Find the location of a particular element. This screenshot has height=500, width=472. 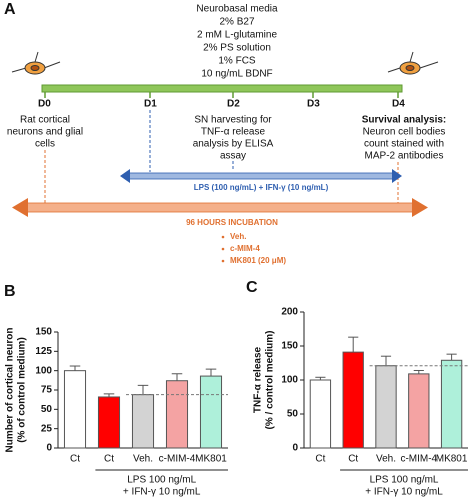

y-axis-label: (% / control medium) is located at coordinates (270, 380).